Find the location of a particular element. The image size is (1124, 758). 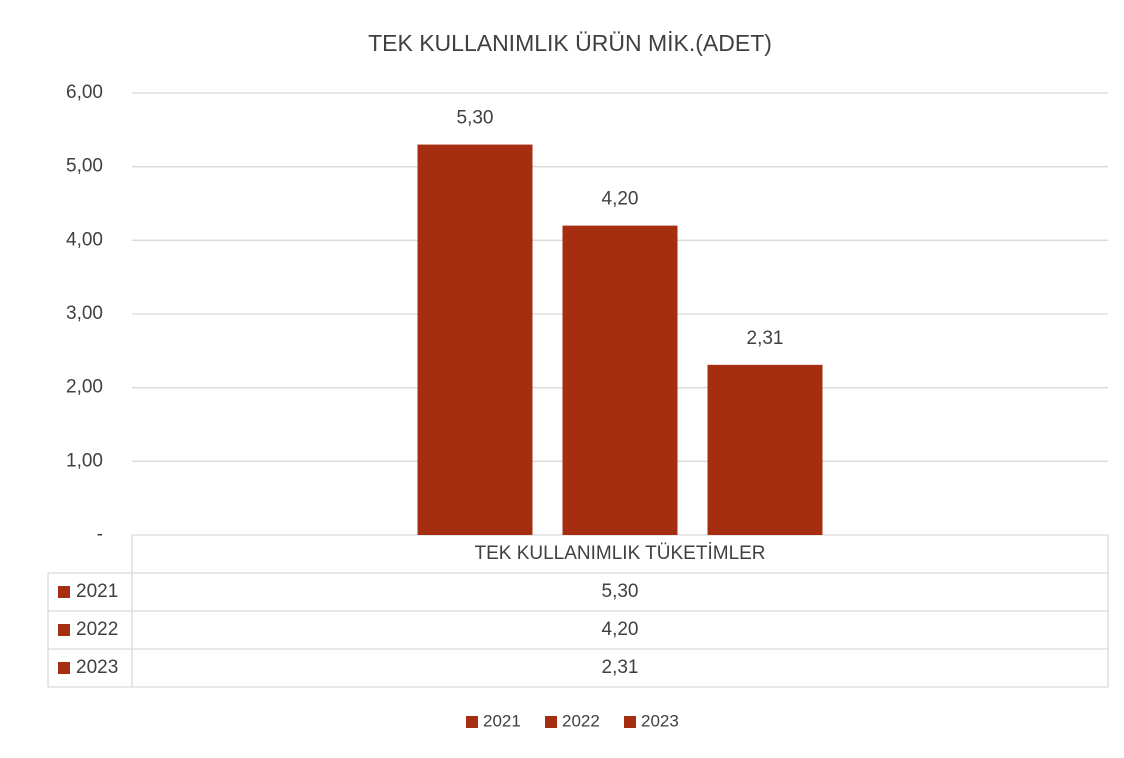

table-header: TEK KULLANIMLIK TÜKETİMLER is located at coordinates (619, 553).